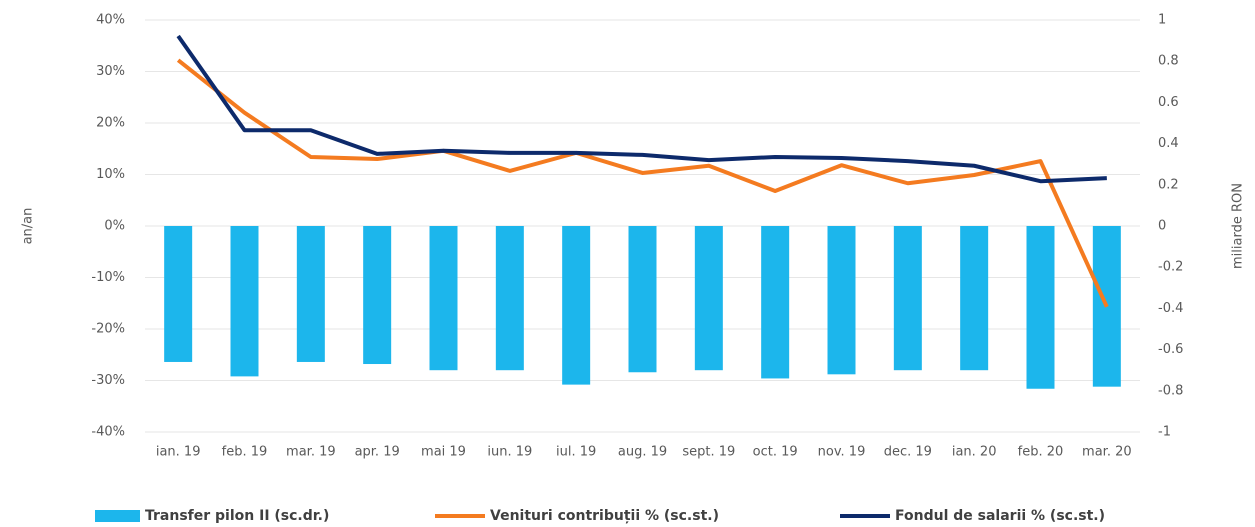 This screenshot has width=1255, height=527. I want to click on x-tick-label: mar. 19, so click(311, 452).